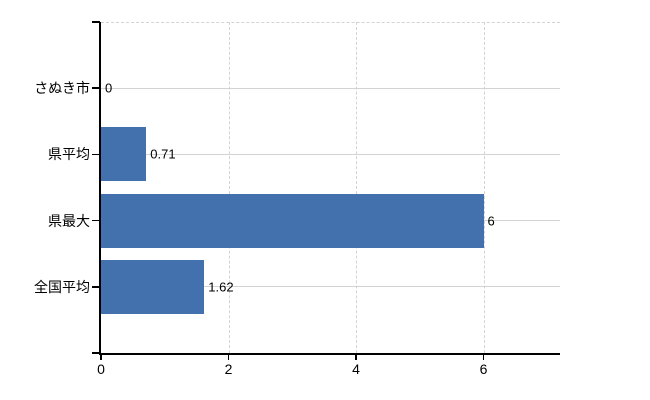 The image size is (650, 400). Describe the element at coordinates (330, 354) in the screenshot. I see `x-axis-line` at that location.